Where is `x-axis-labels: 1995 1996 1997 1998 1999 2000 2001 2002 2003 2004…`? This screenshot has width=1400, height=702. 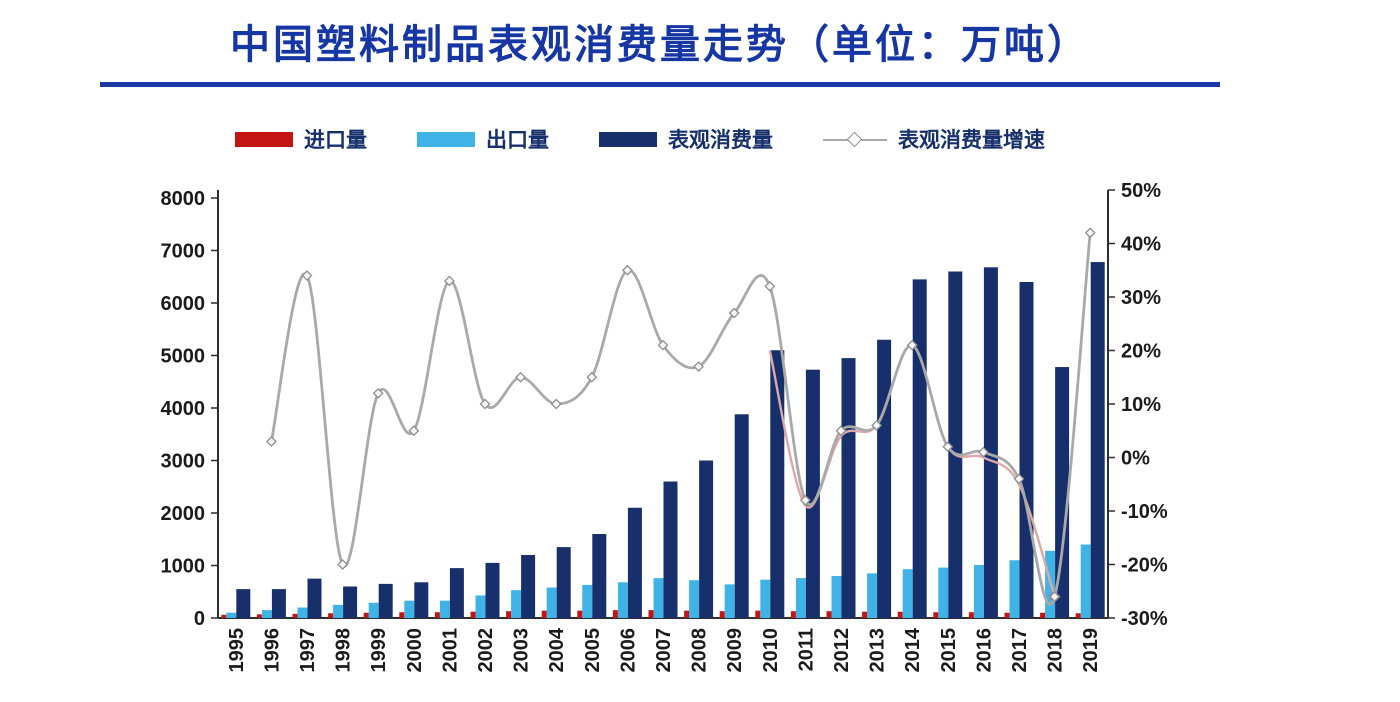
x-axis-labels: 1995 1996 1997 1998 1999 2000 2001 2002 2003 2004… is located at coordinates (664, 649).